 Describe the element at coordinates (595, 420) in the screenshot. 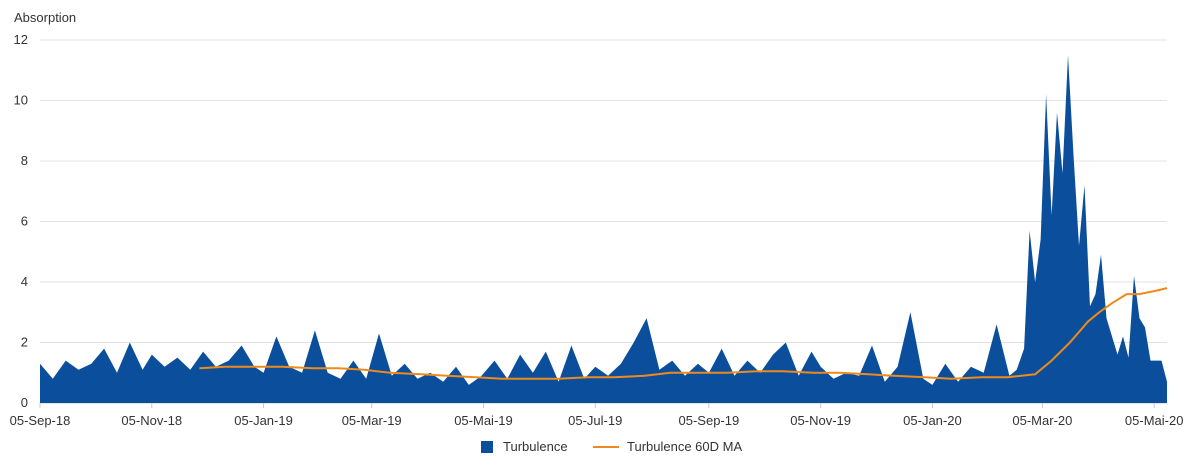

I see `x-tick-label: 05-Jul-19` at that location.